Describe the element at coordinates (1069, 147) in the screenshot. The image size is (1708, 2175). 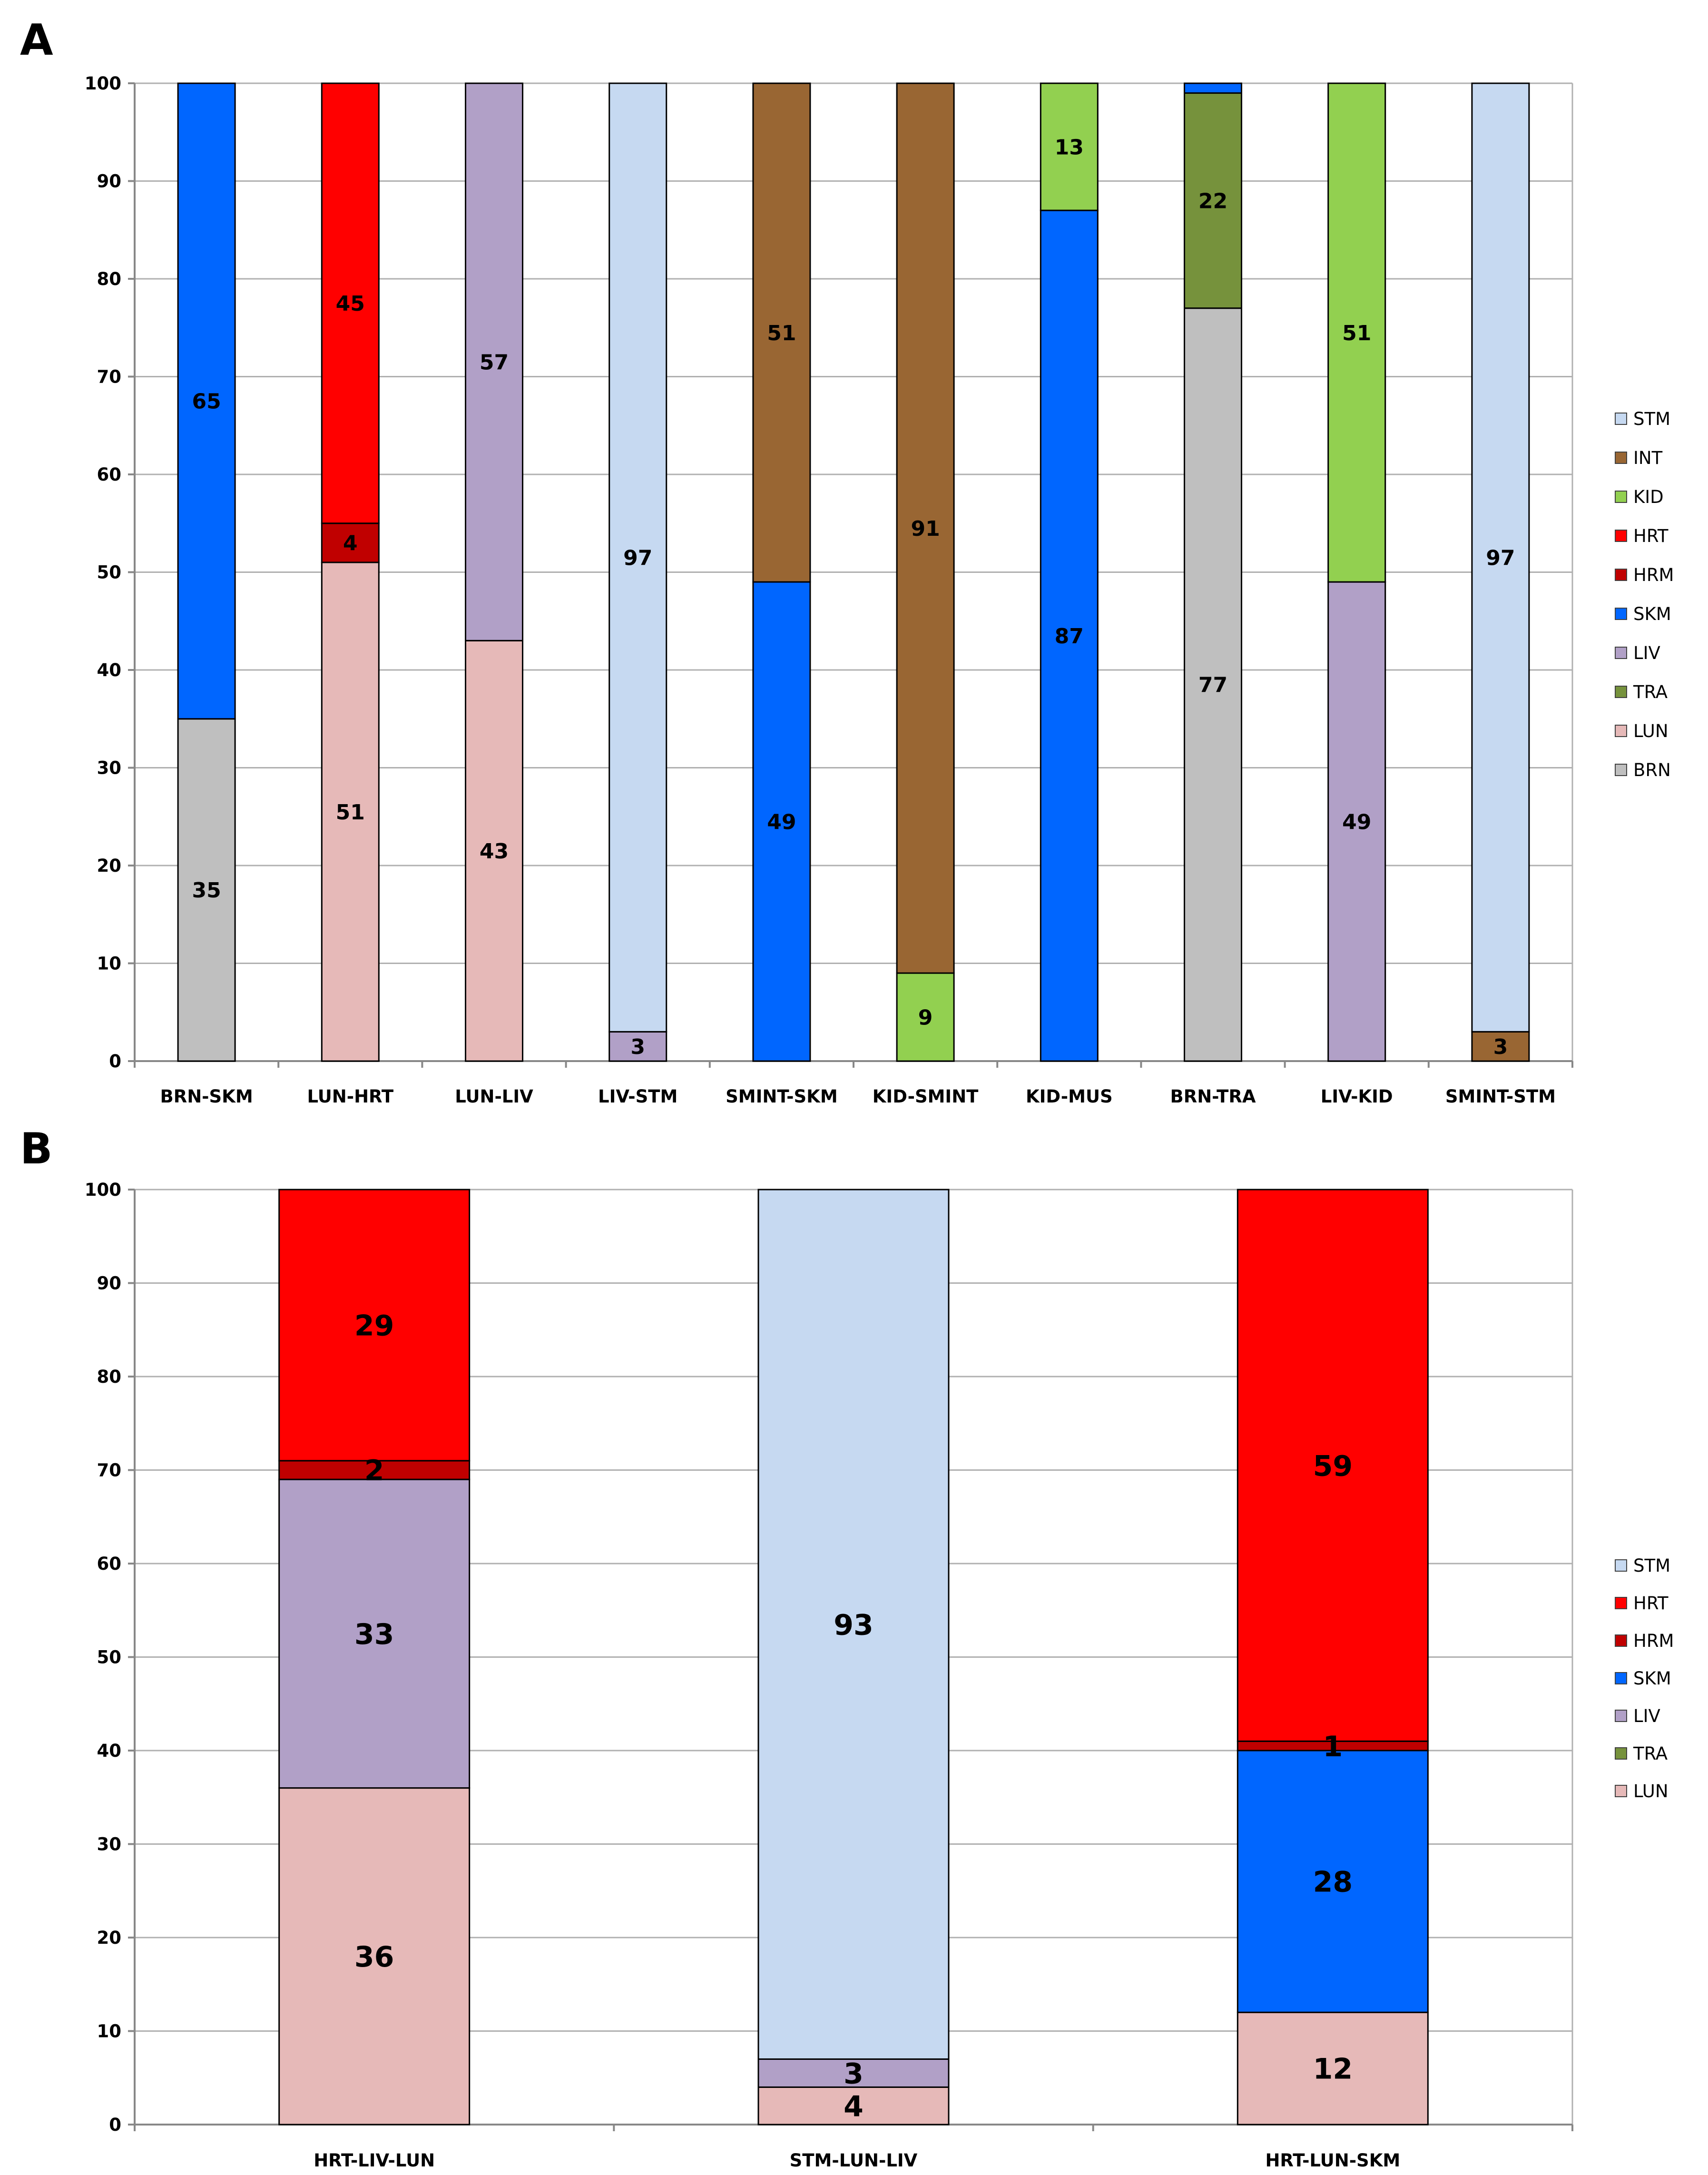
I see `panel-a-bar-kid-mus-data-label-kid: 13` at that location.